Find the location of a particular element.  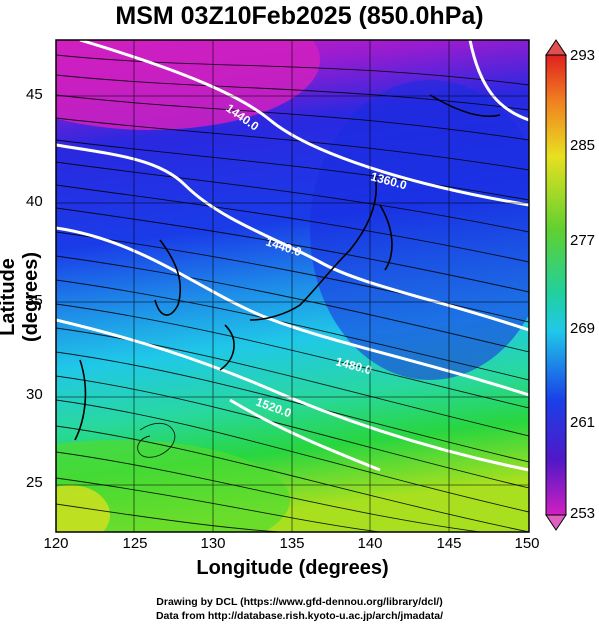

colorbar-tick-label: 261 is located at coordinates (583, 422).